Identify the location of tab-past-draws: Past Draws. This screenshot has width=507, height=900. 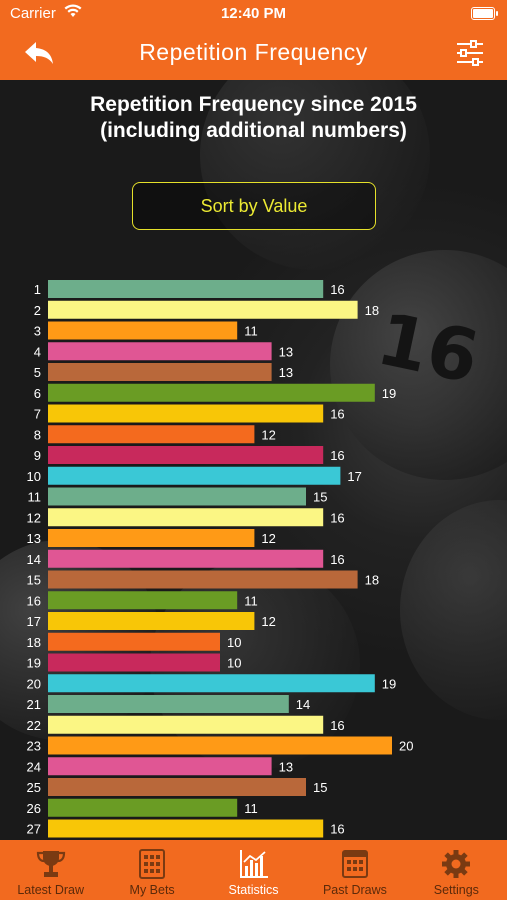
(354, 870).